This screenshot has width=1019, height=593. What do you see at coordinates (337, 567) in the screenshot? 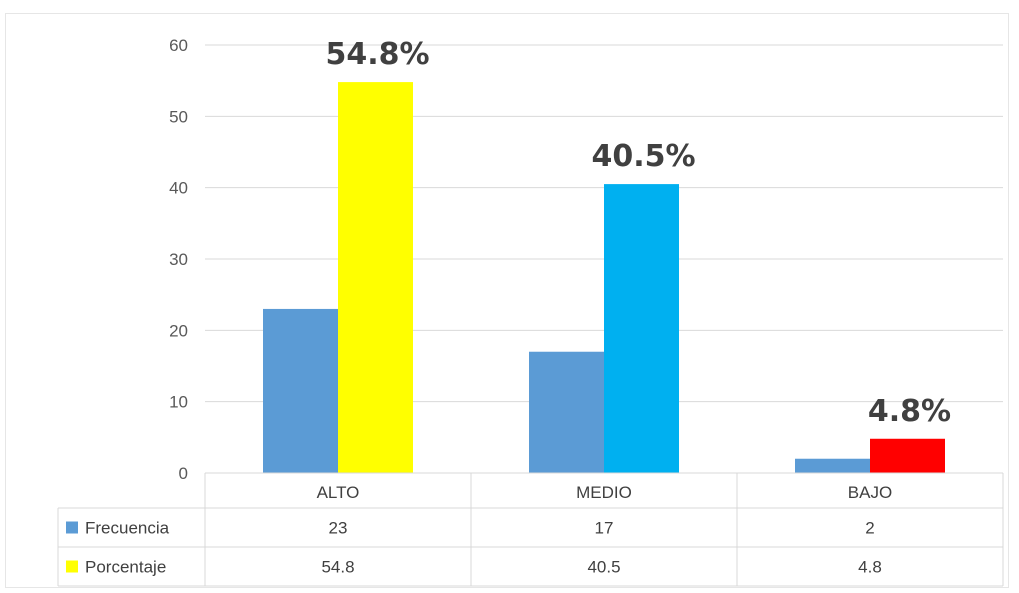
I see `table-cell: 54.8` at bounding box center [337, 567].